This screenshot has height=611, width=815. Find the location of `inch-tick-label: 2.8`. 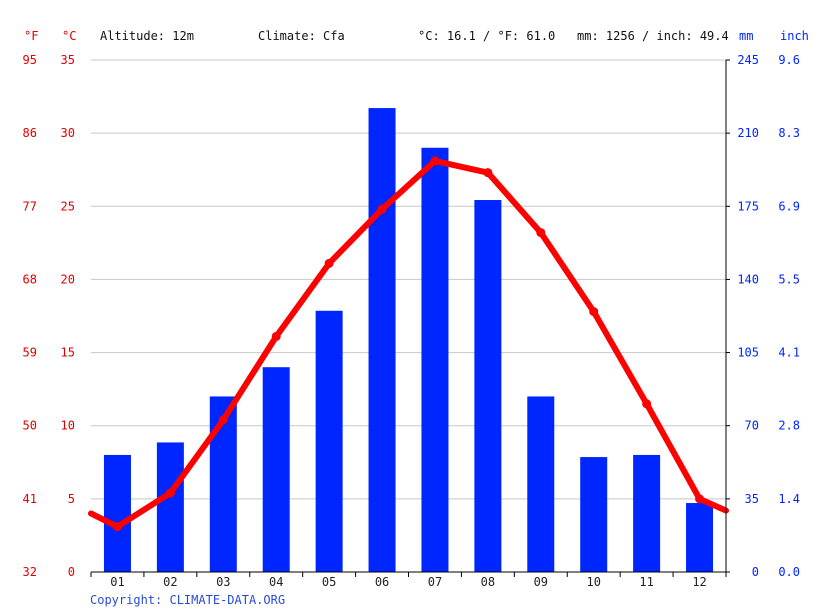

inch-tick-label: 2.8 is located at coordinates (789, 426).